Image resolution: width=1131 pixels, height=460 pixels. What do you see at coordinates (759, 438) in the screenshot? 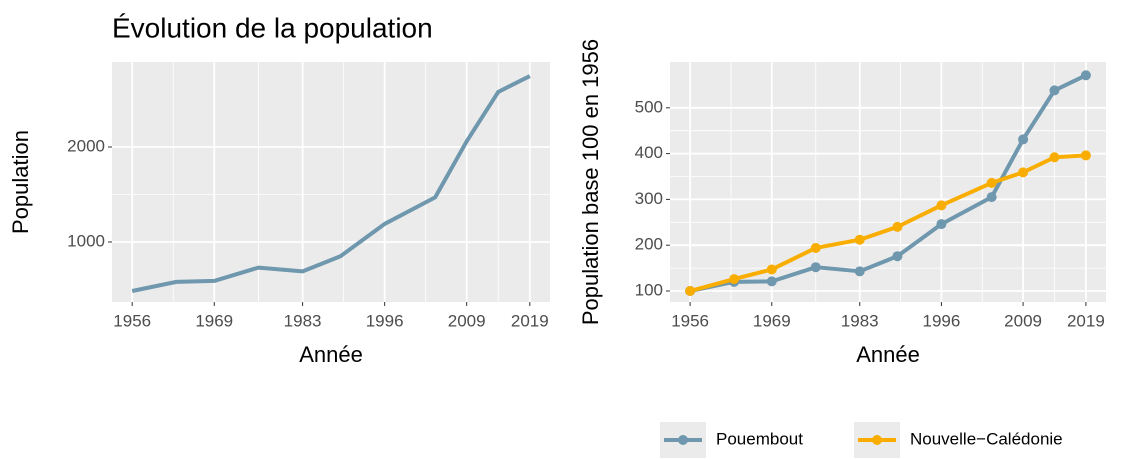
I see `legend-label: Pouembout` at bounding box center [759, 438].